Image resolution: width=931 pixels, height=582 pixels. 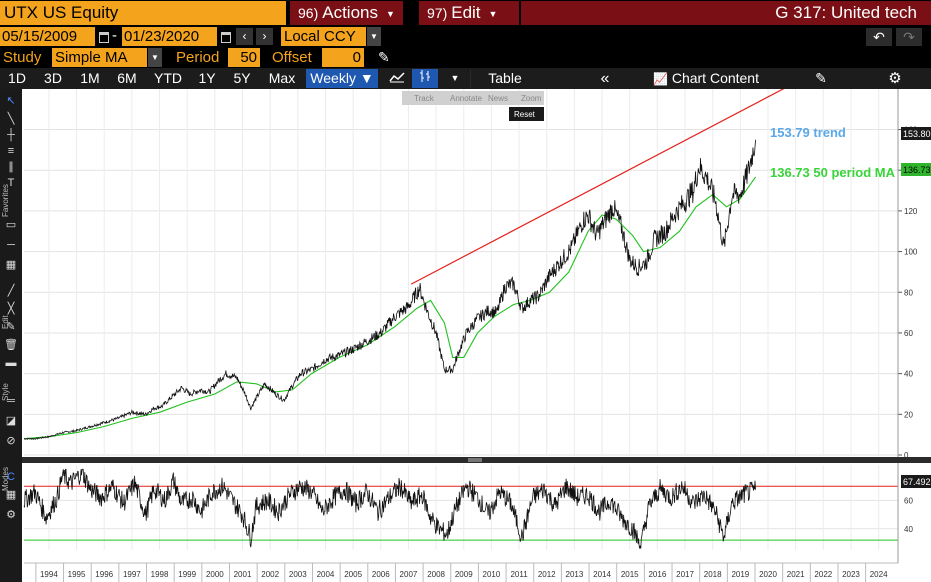 What do you see at coordinates (22, 57) in the screenshot?
I see `study-label: Study` at bounding box center [22, 57].